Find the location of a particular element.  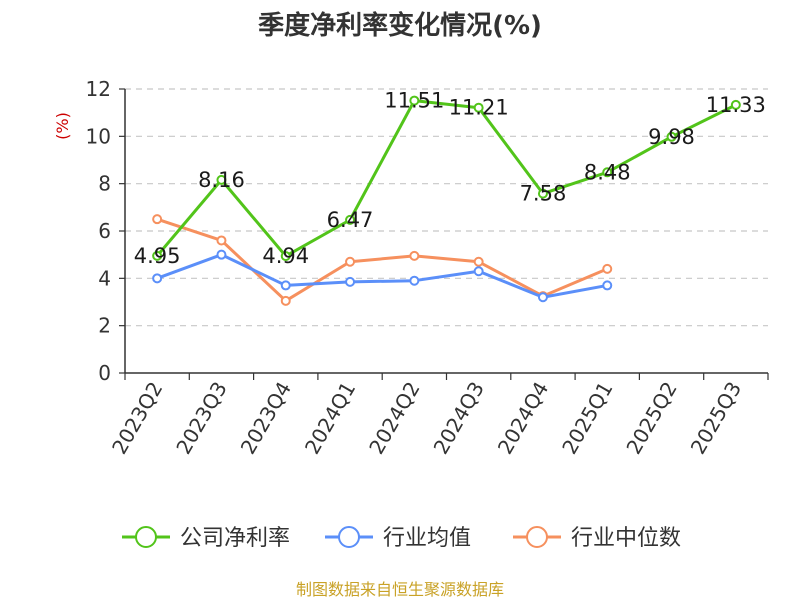

x-tick-label: 2025Q3 is located at coordinates (716, 418).